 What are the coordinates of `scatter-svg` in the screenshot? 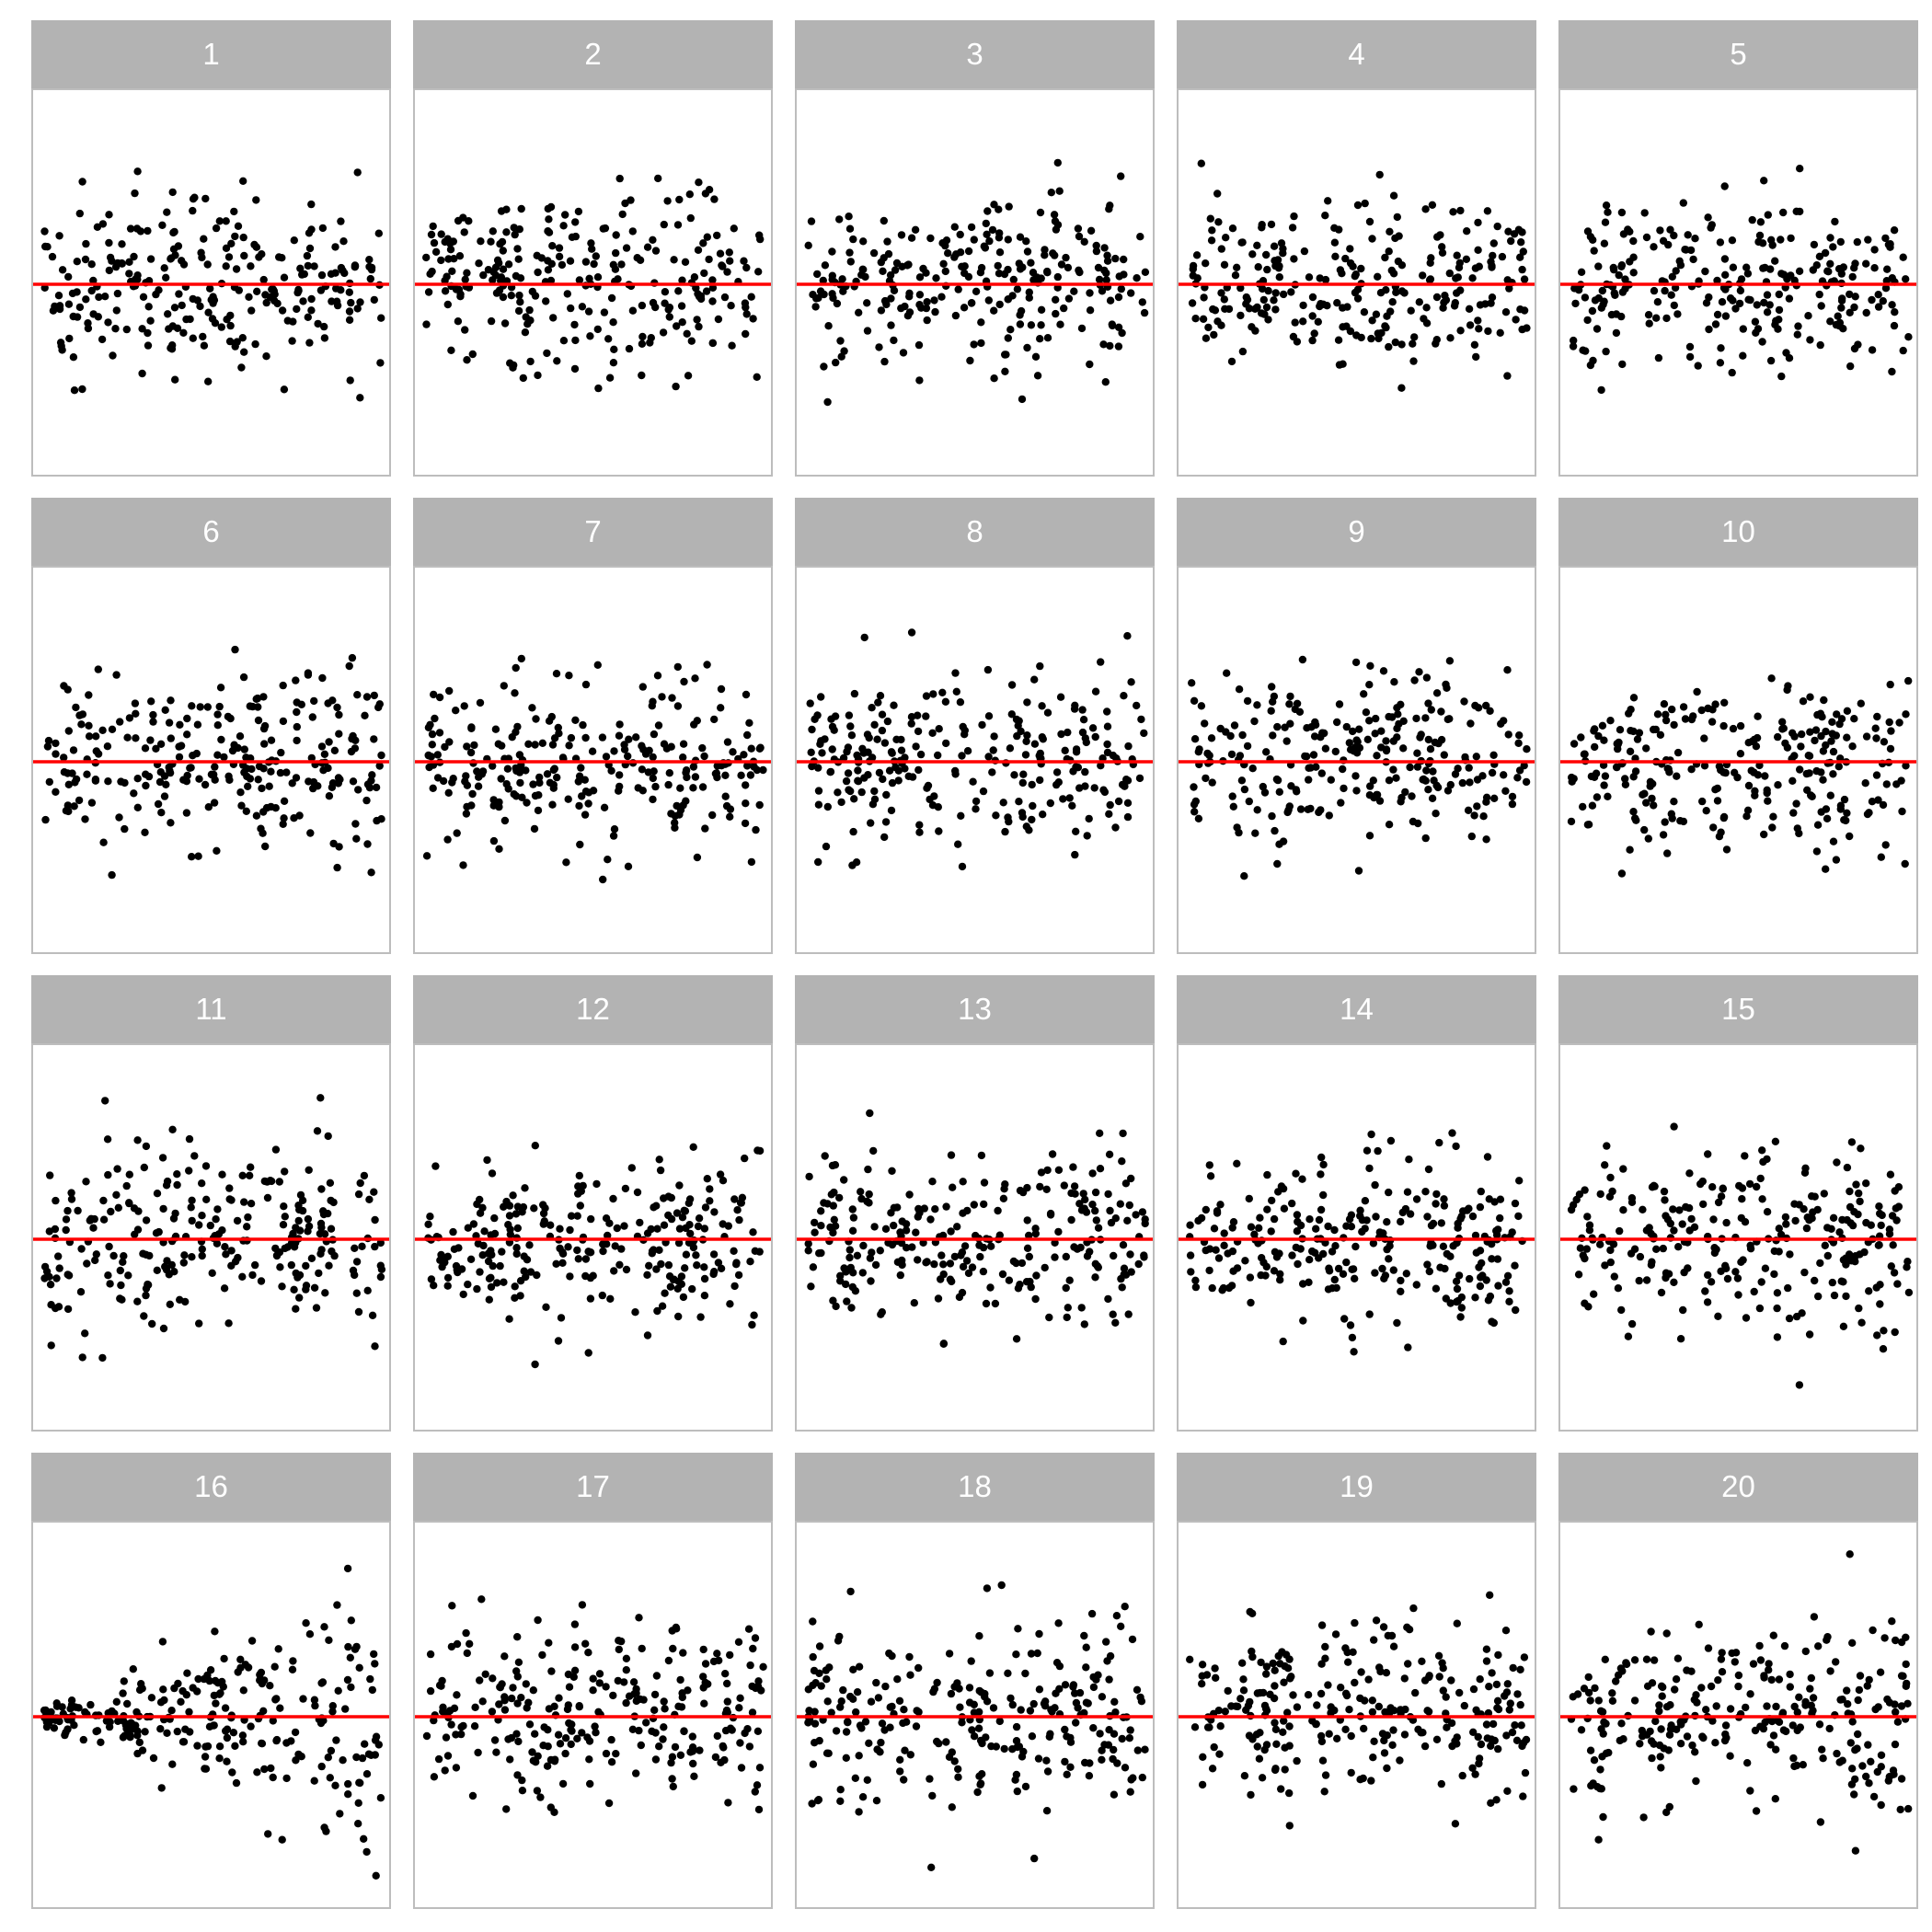 It's located at (1357, 767).